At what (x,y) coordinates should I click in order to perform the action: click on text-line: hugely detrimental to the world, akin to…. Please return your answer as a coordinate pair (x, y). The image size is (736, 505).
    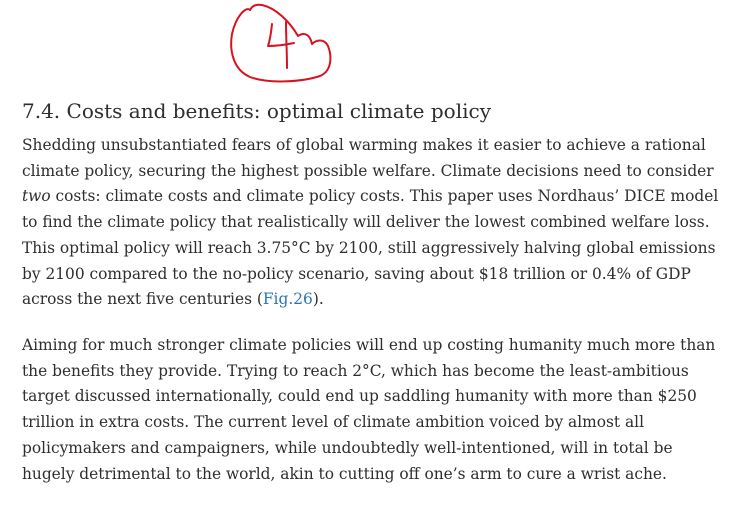
    Looking at the image, I should click on (344, 473).